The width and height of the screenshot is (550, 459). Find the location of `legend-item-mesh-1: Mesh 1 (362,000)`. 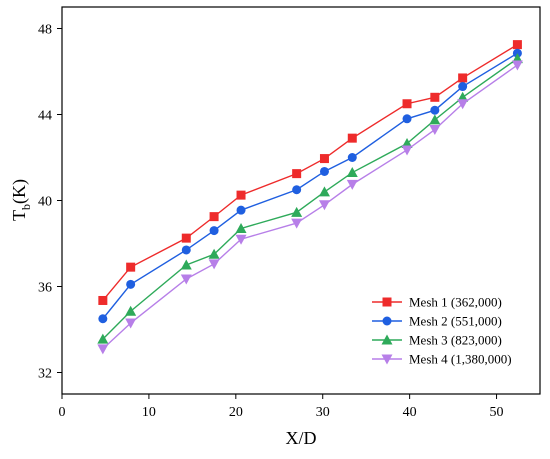

legend-item-mesh-1: Mesh 1 (362,000) is located at coordinates (437, 302).